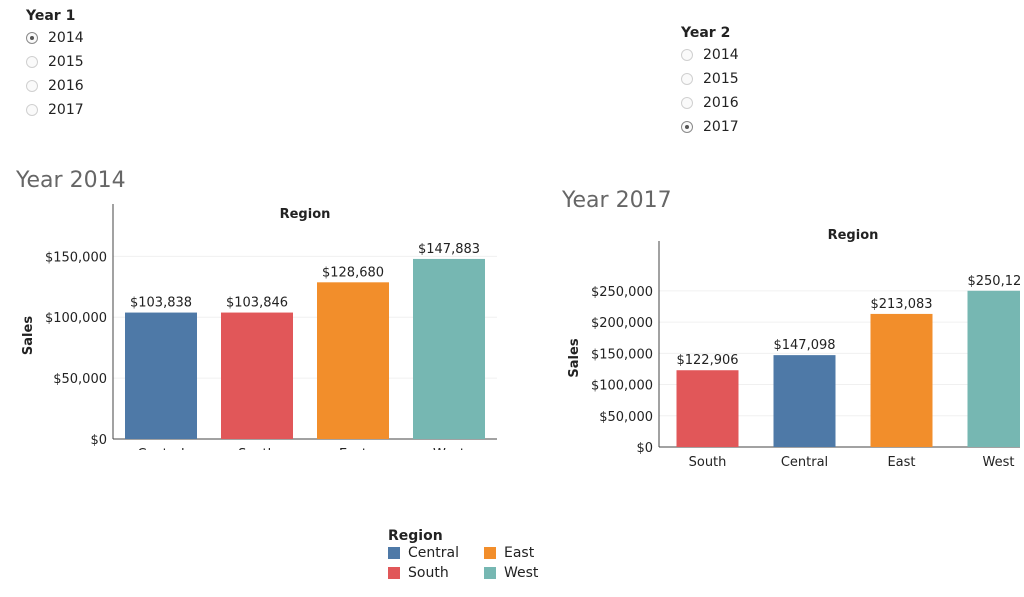  I want to click on year2-option-2015: 2015, so click(710, 79).